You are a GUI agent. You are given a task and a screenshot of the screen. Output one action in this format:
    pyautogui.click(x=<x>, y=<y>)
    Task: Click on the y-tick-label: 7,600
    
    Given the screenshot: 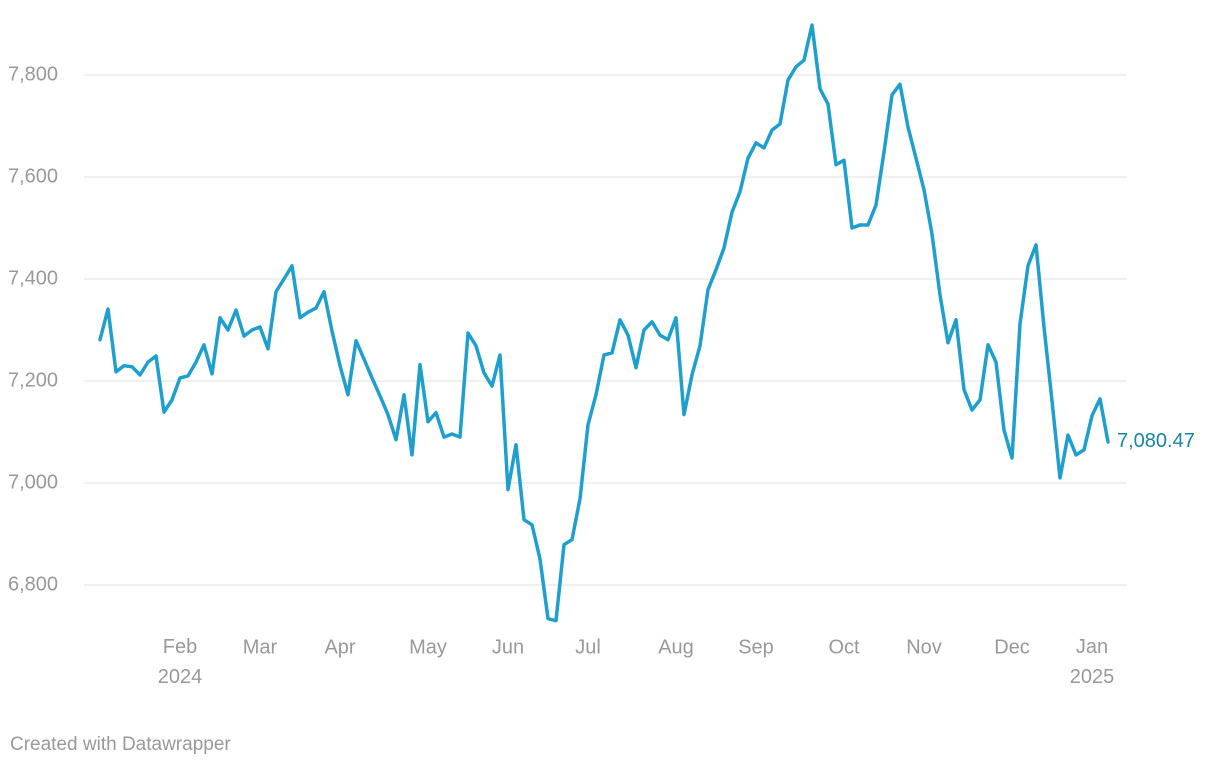 What is the action you would take?
    pyautogui.click(x=33, y=176)
    